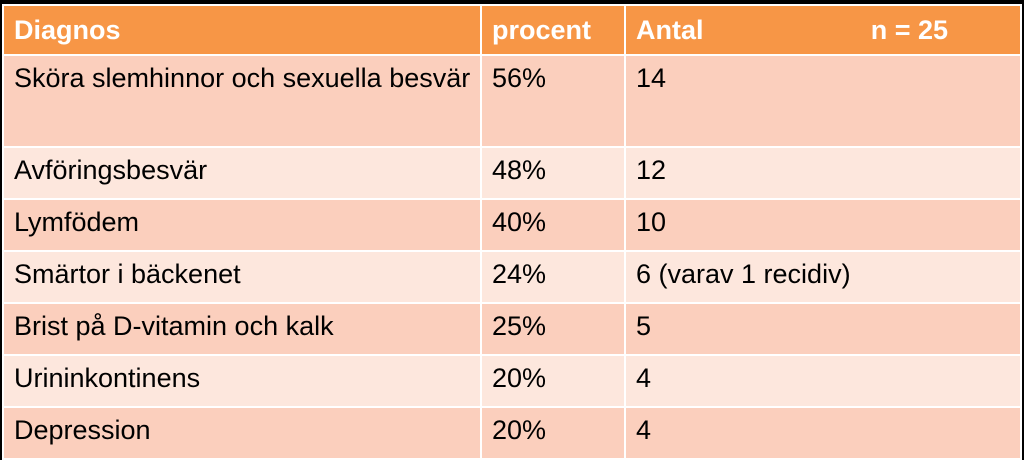 The height and width of the screenshot is (460, 1024). I want to click on cell-antal: 6 (varav 1 recidiv), so click(823, 277).